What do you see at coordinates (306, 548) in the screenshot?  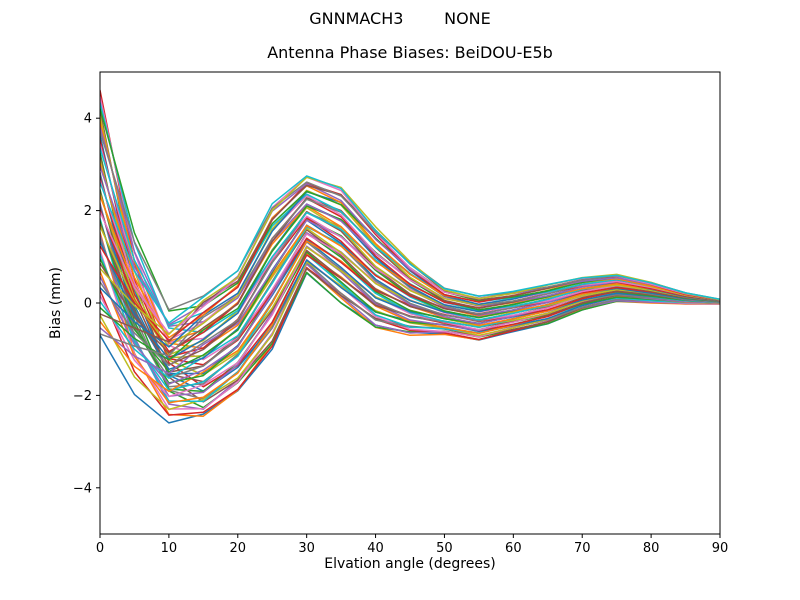 I see `x-tick-label: 30` at bounding box center [306, 548].